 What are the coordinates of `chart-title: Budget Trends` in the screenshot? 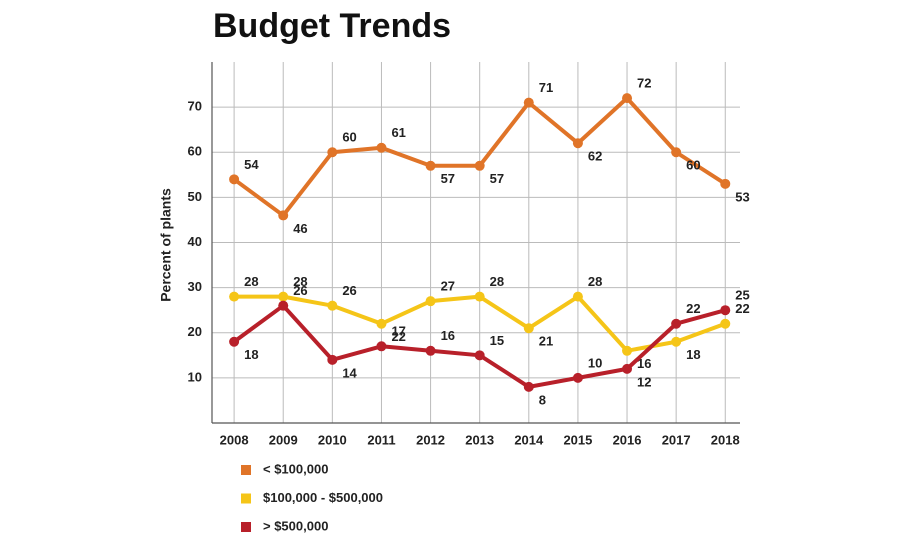 It's located at (332, 26).